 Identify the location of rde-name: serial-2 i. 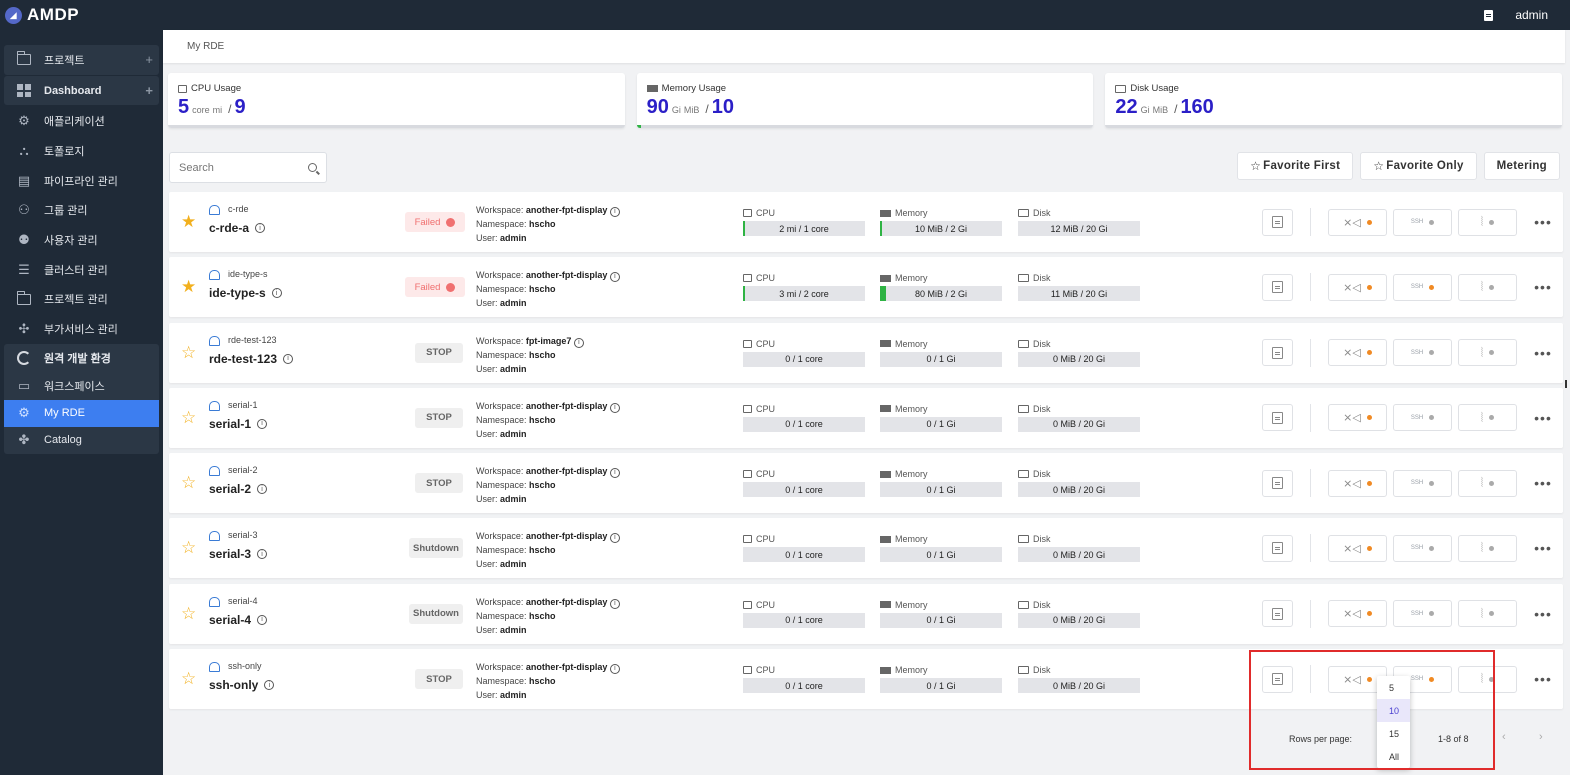
(238, 489).